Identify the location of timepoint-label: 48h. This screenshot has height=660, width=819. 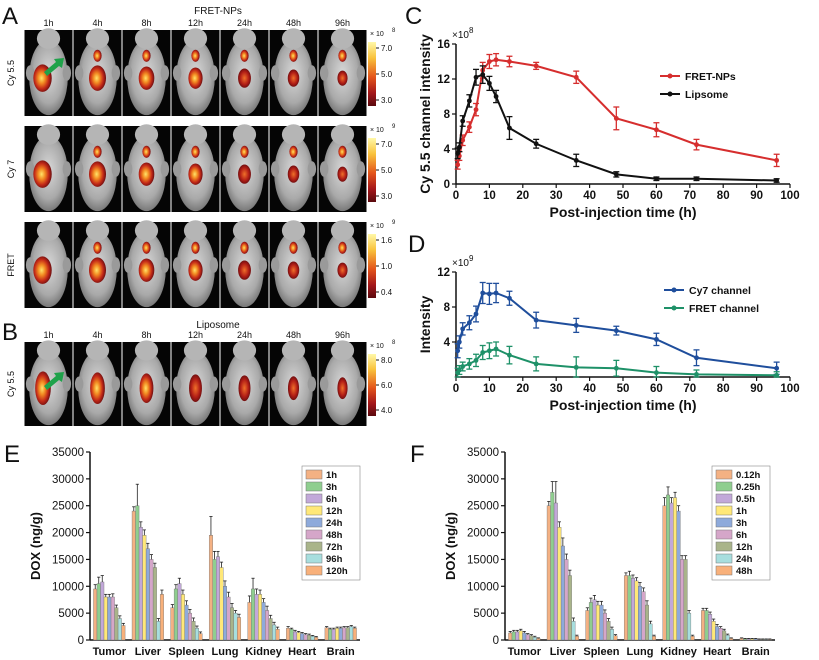
(293, 23).